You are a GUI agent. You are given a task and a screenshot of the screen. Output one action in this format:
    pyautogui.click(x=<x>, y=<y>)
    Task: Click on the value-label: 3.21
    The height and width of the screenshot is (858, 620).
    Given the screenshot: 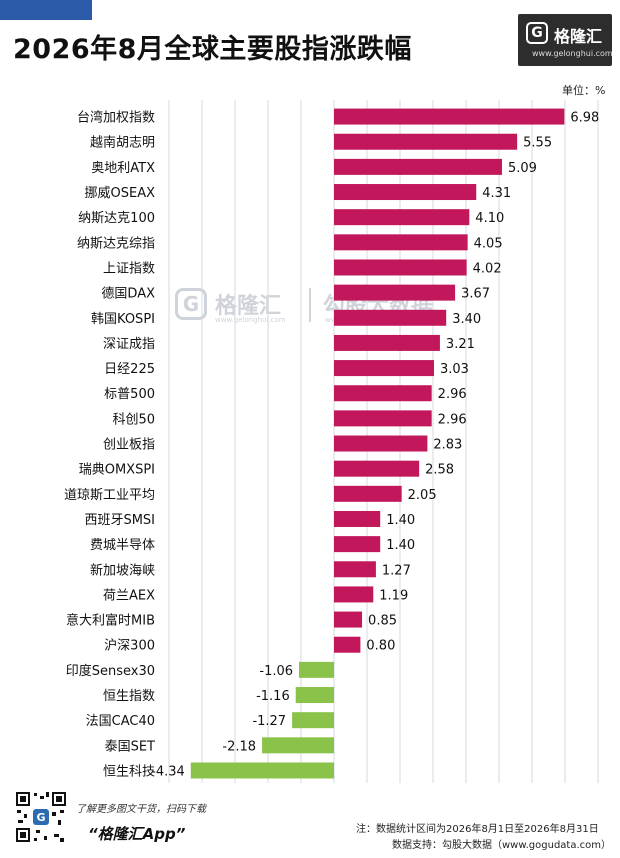 What is the action you would take?
    pyautogui.click(x=460, y=344)
    